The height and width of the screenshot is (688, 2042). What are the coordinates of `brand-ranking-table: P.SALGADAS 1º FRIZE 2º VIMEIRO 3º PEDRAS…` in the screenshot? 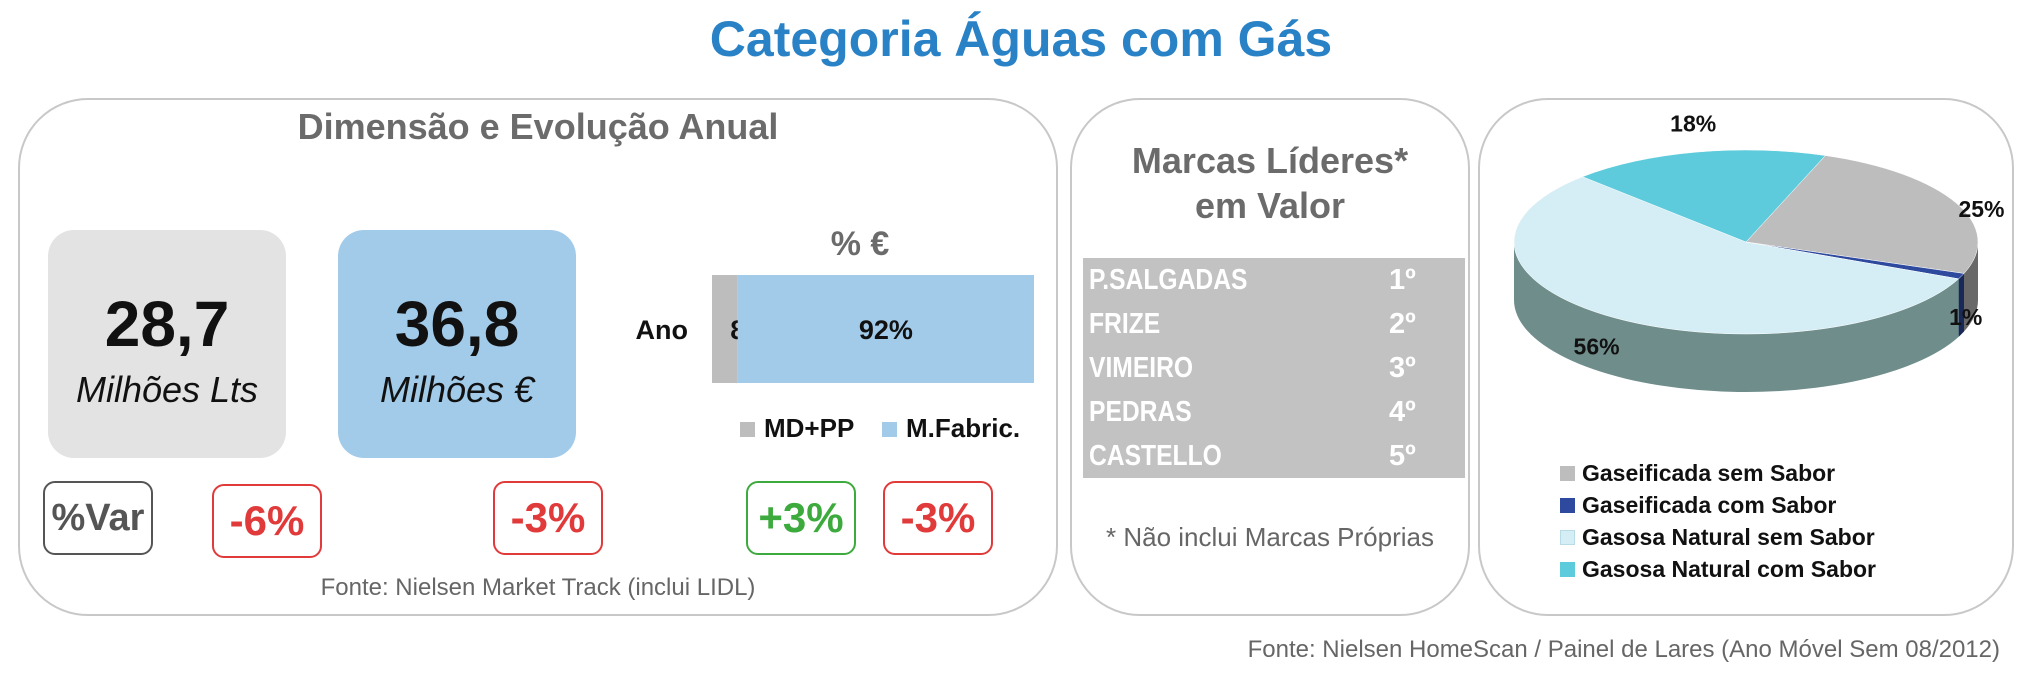 It's located at (1274, 368).